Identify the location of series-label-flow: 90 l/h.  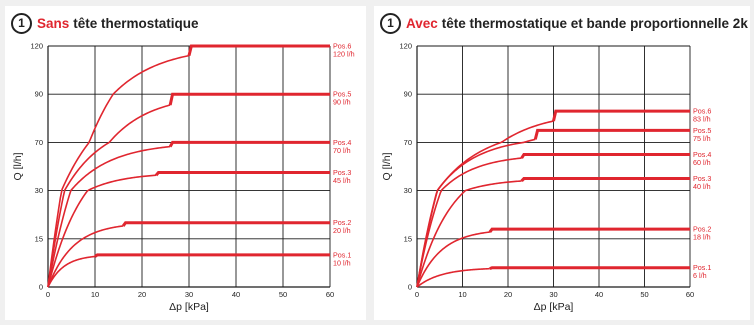
(342, 102).